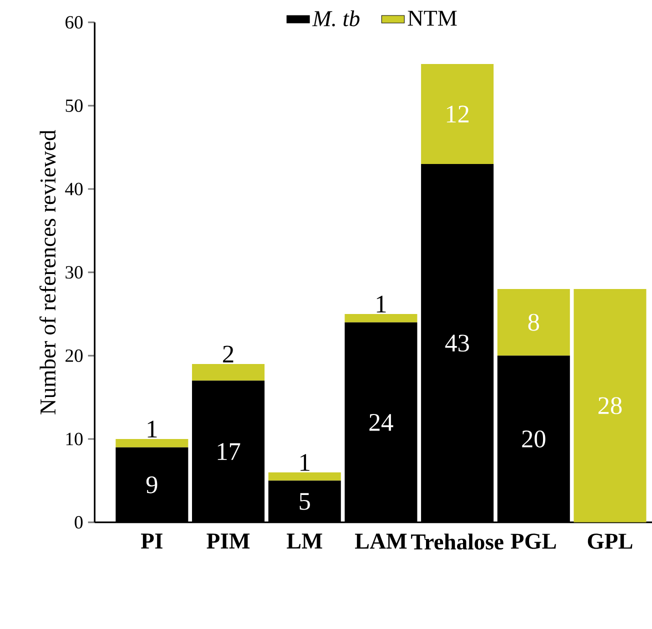  I want to click on y-axis-title: Number of references reviewed, so click(47, 272).